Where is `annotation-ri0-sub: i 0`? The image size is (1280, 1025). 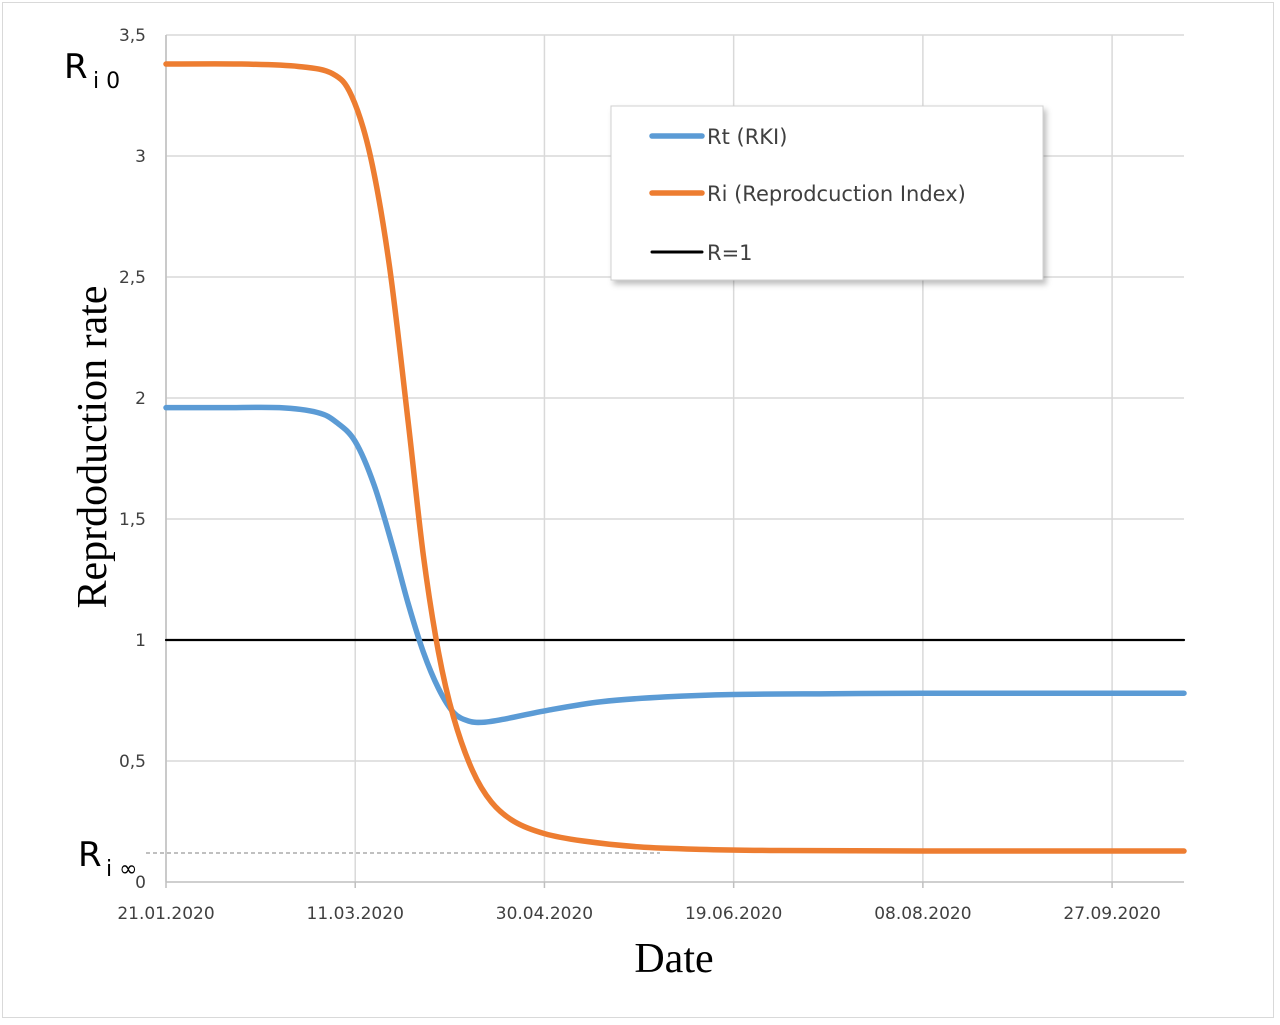
annotation-ri0-sub: i 0 is located at coordinates (106, 81).